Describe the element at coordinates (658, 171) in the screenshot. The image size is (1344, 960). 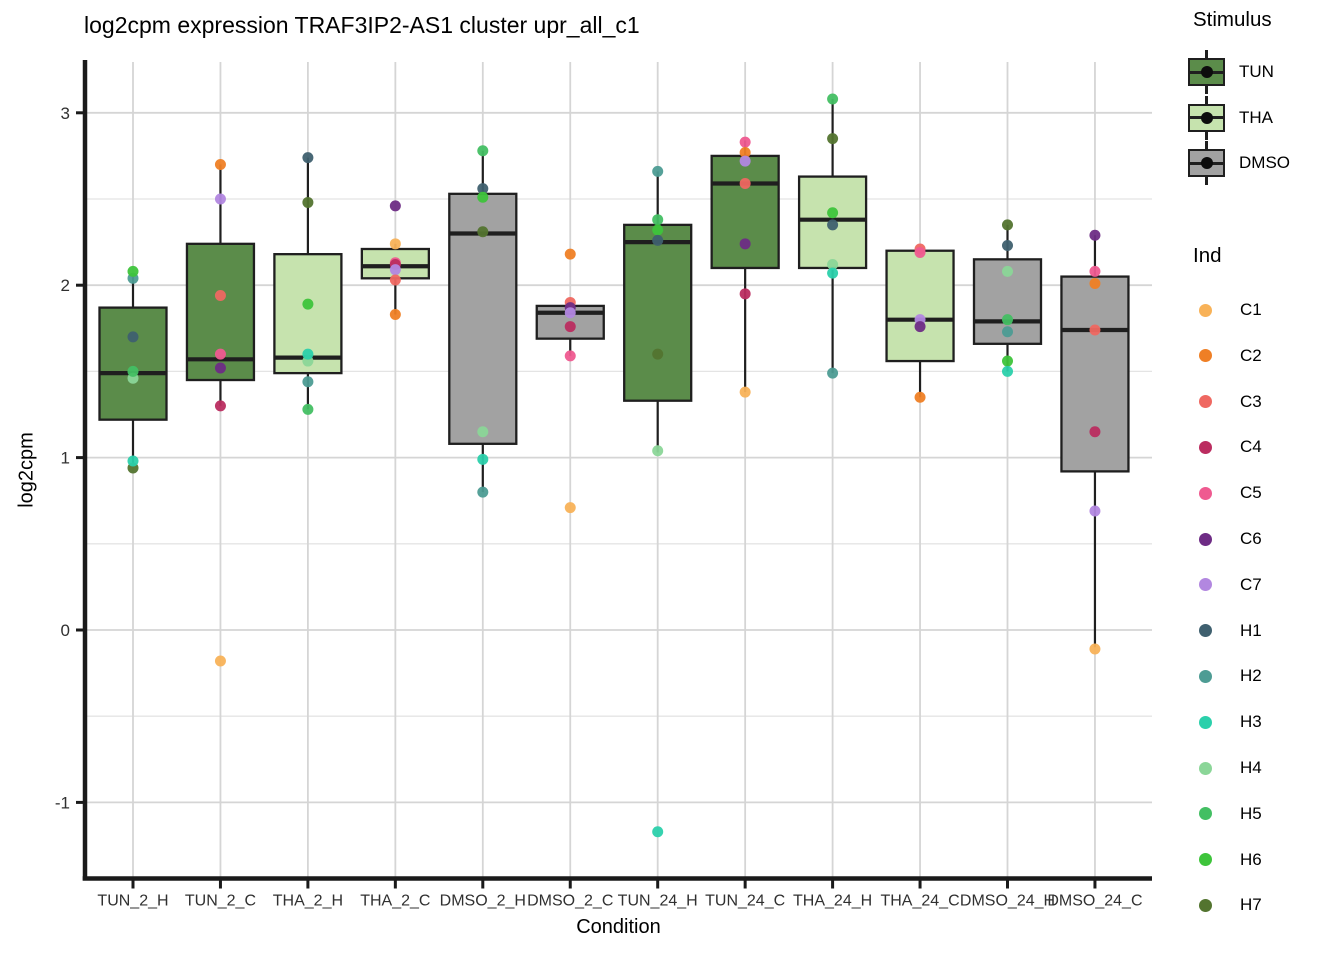
I see `point-TUN_24_H-H2` at that location.